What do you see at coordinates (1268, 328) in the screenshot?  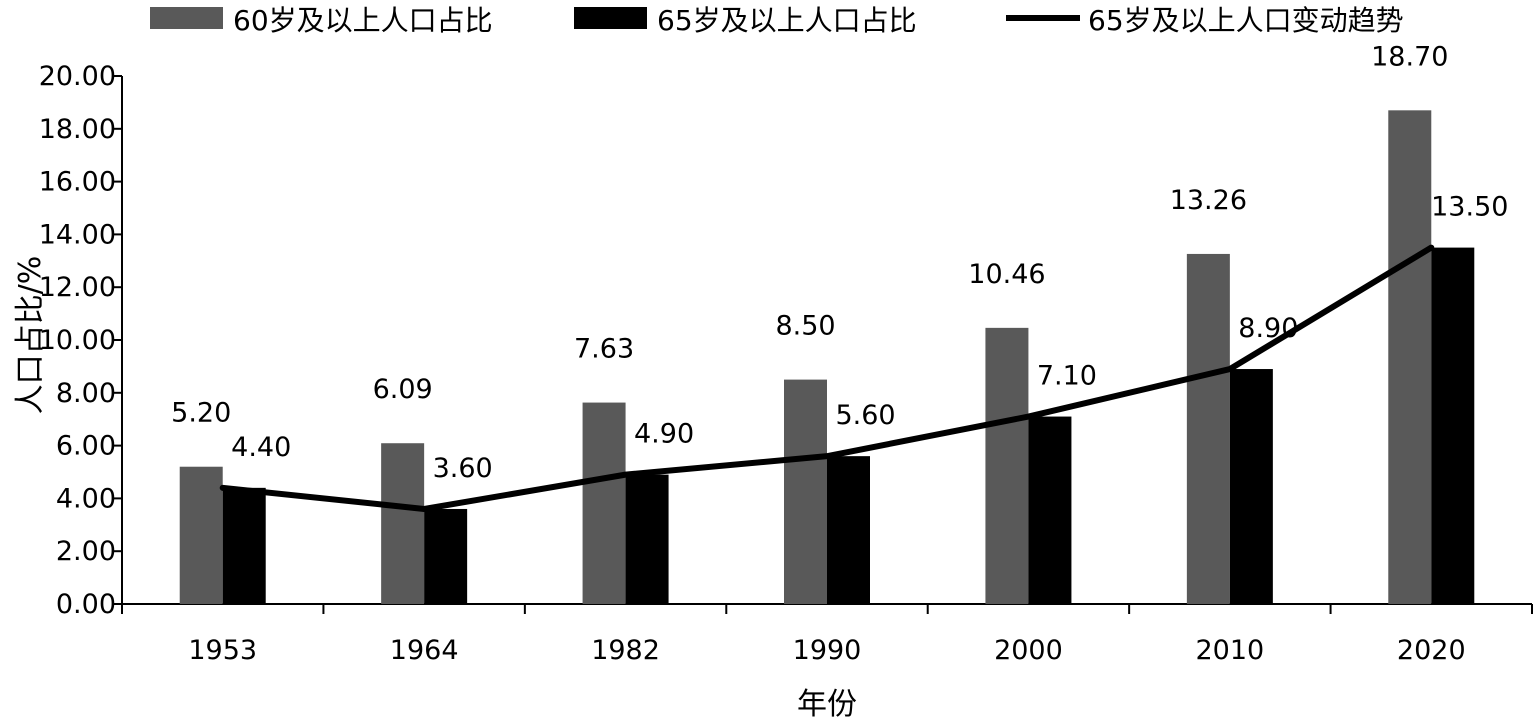 I see `data-label-65plus: 8.90` at bounding box center [1268, 328].